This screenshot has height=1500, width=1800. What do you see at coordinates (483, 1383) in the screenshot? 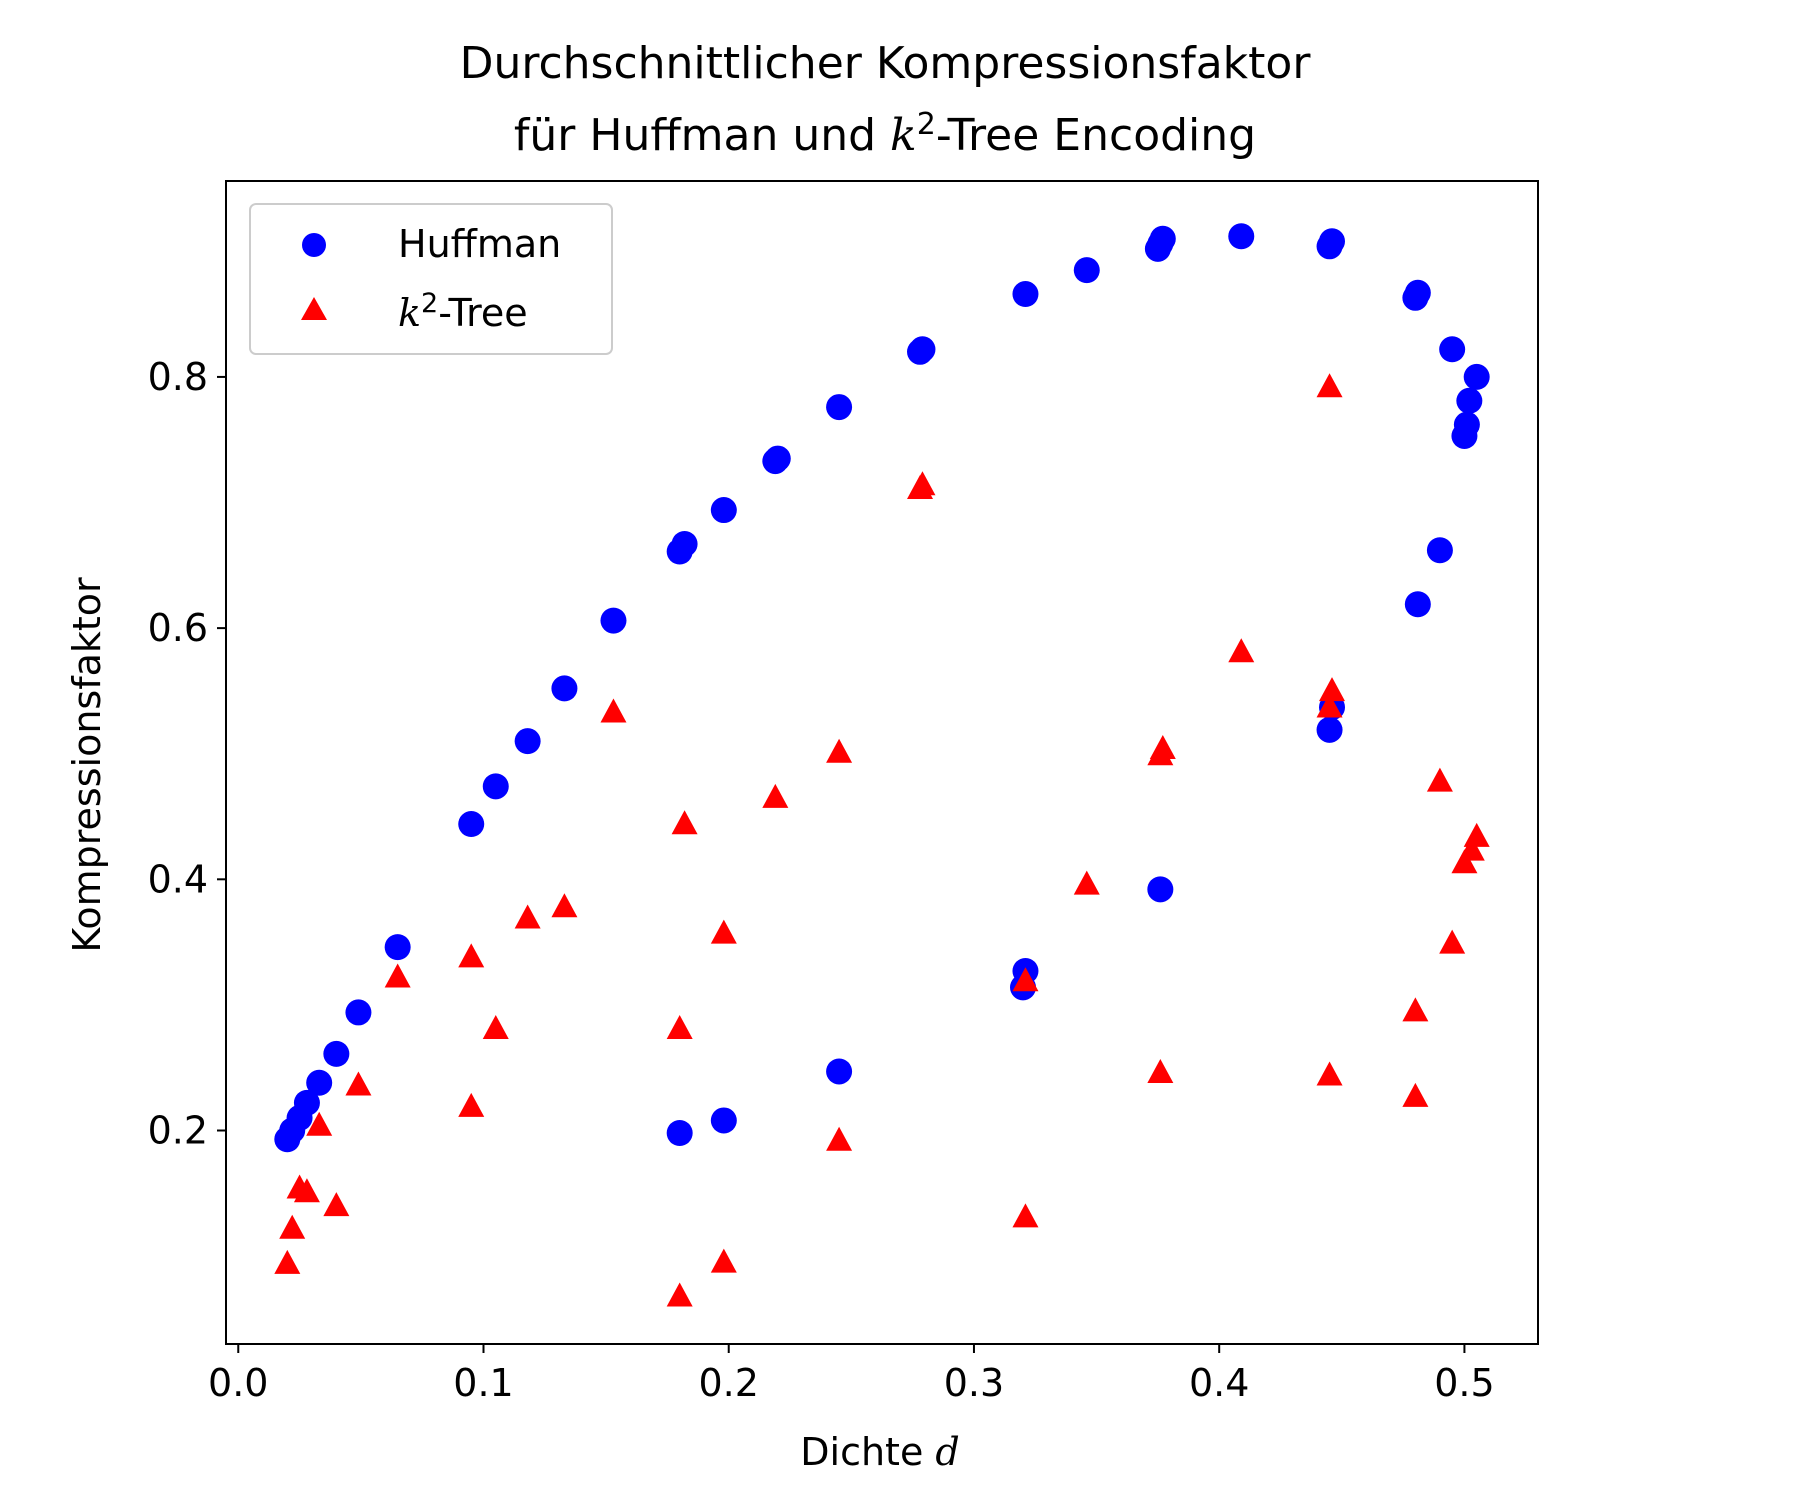
I see `x-tick-label: 0.1` at bounding box center [483, 1383].